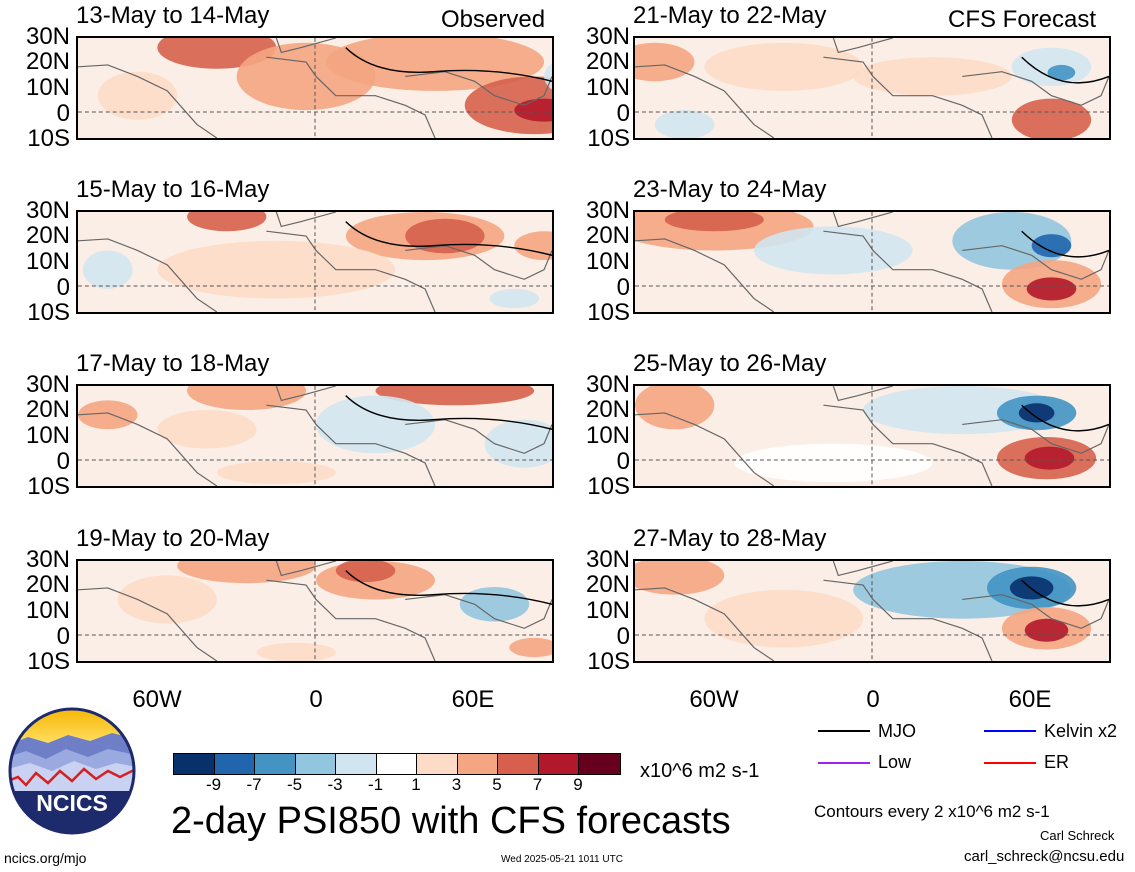 The image size is (1135, 872). What do you see at coordinates (173, 538) in the screenshot?
I see `panel-title: 19-May to 20-May` at bounding box center [173, 538].